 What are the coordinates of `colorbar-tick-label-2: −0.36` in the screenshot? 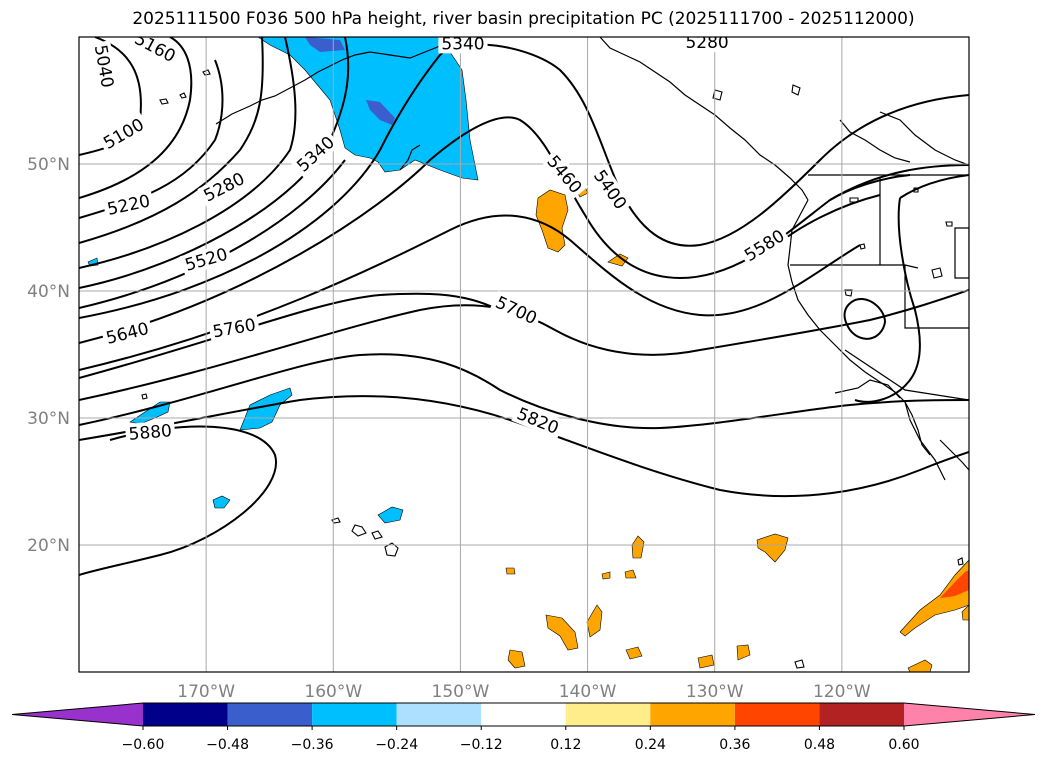 It's located at (312, 745).